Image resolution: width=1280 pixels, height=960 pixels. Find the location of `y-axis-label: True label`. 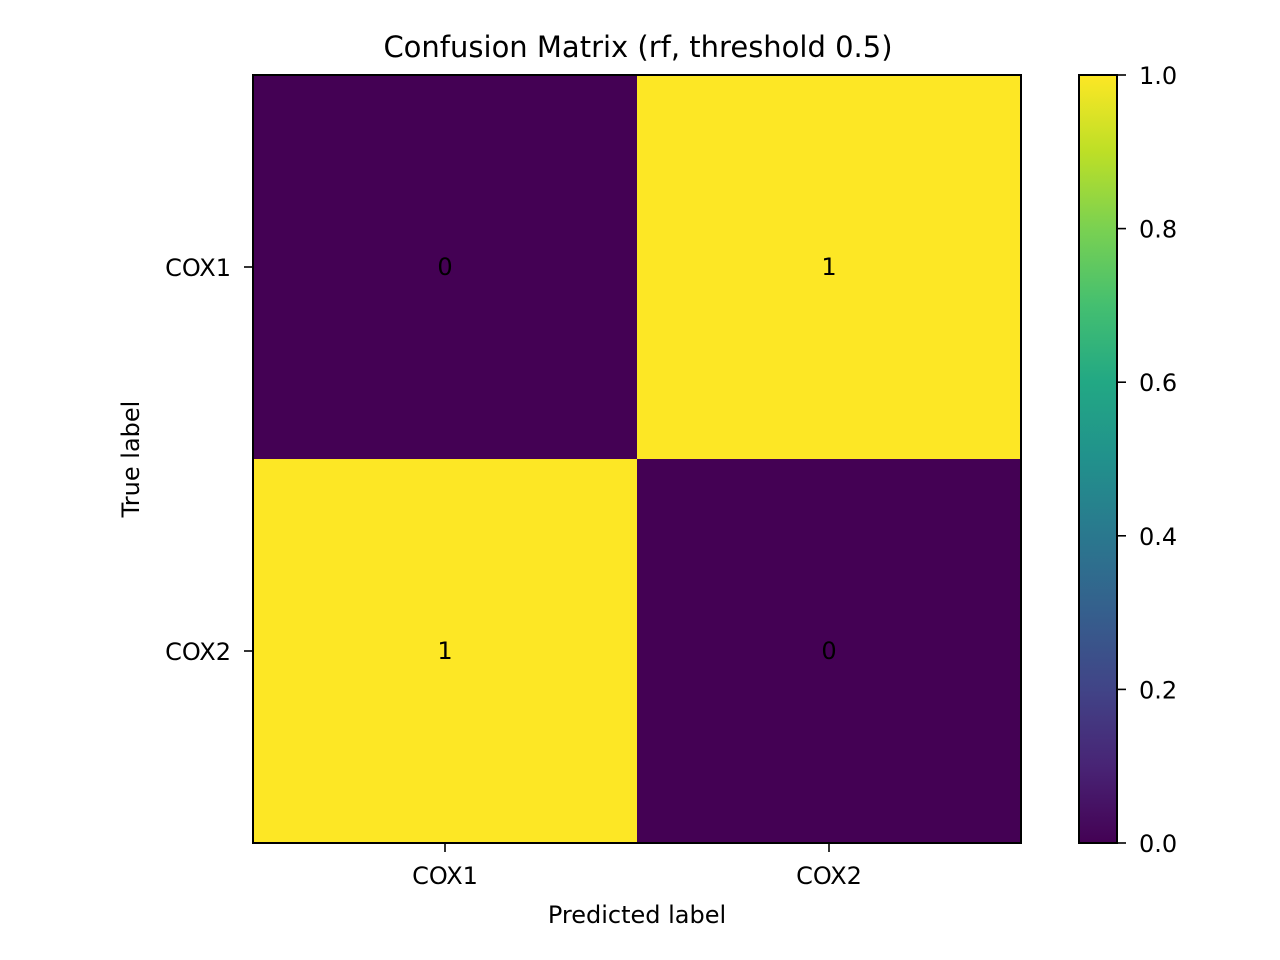

y-axis-label: True label is located at coordinates (131, 460).